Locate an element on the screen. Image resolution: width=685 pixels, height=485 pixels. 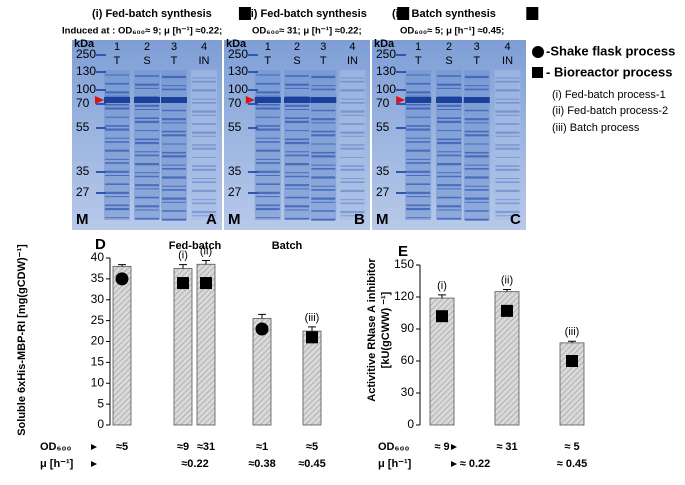
mu-value: ≈0.45 is located at coordinates (311, 464).